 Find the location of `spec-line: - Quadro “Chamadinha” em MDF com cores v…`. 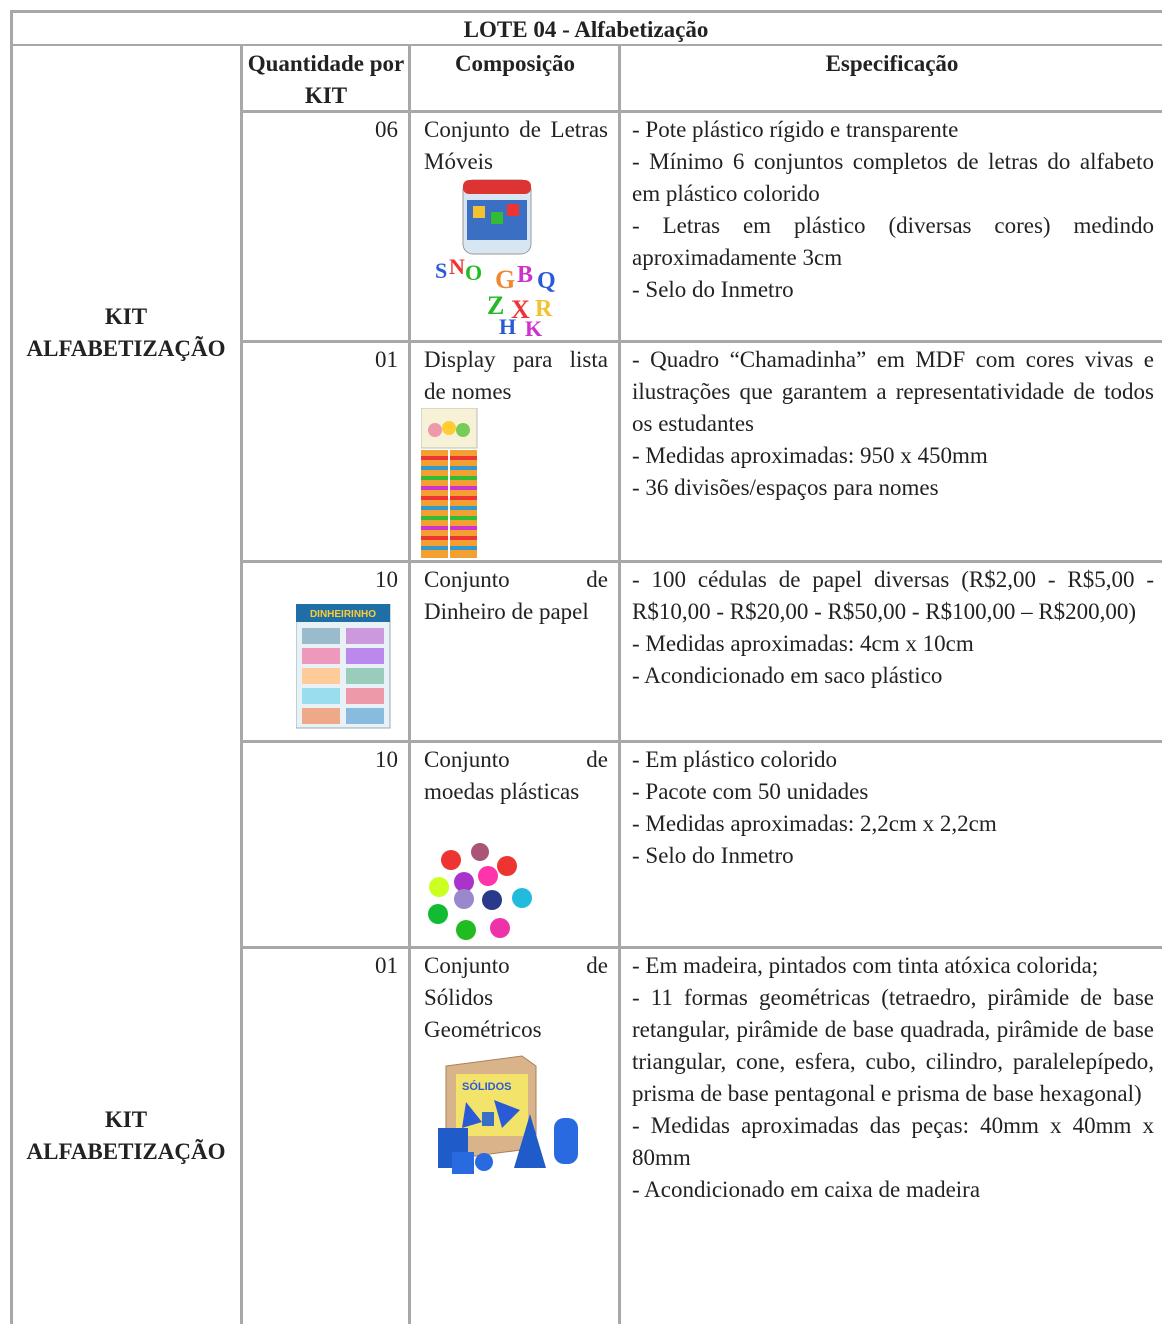

spec-line: - Quadro “Chamadinha” em MDF com cores v… is located at coordinates (893, 391).